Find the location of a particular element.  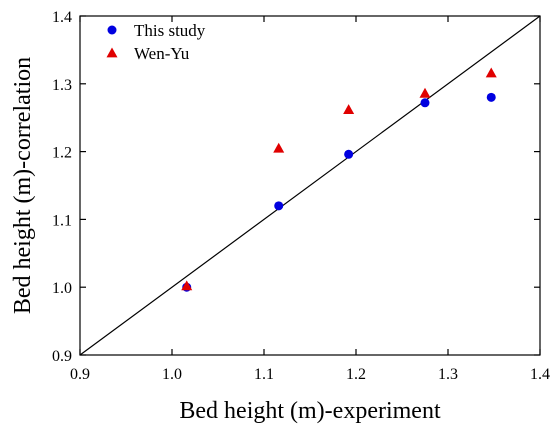

legend-label: This study is located at coordinates (170, 30).